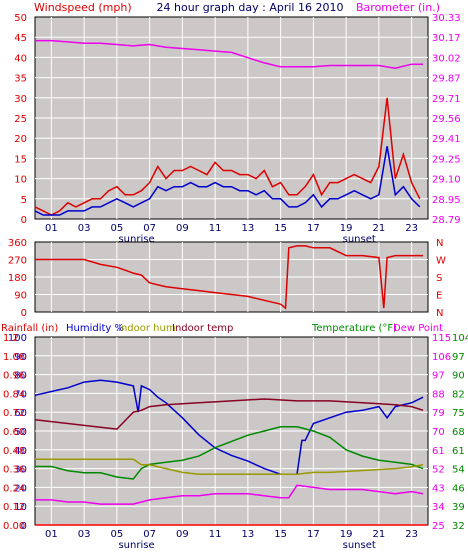 This screenshot has height=559, width=468. I want to click on dewpoint-scale-tick: 115, so click(441, 338).